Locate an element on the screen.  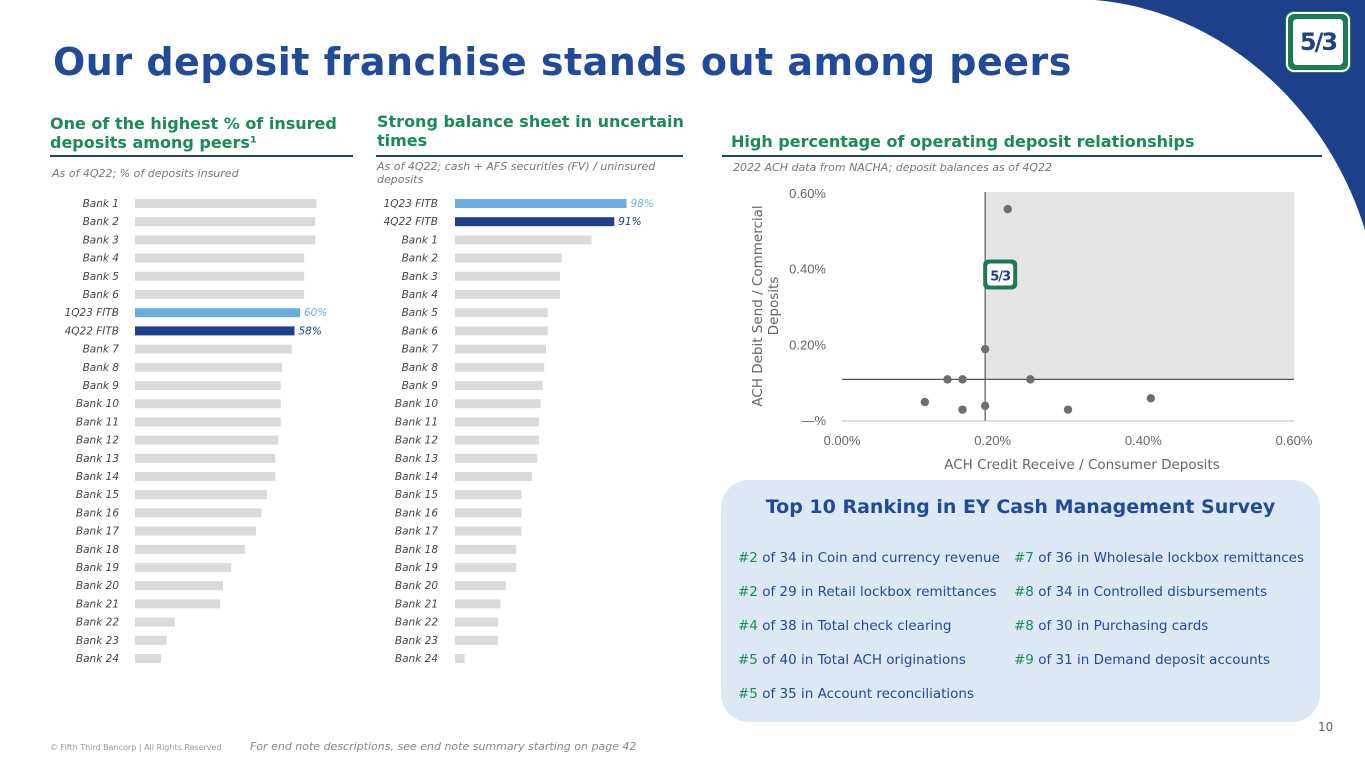
scatter-x-tick-label: 0.00% is located at coordinates (842, 440).